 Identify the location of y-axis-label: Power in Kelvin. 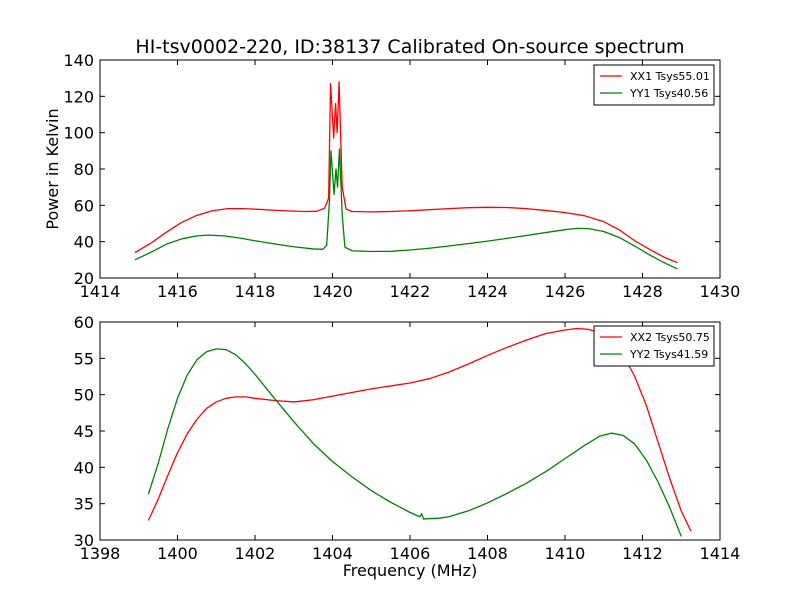
(52, 168).